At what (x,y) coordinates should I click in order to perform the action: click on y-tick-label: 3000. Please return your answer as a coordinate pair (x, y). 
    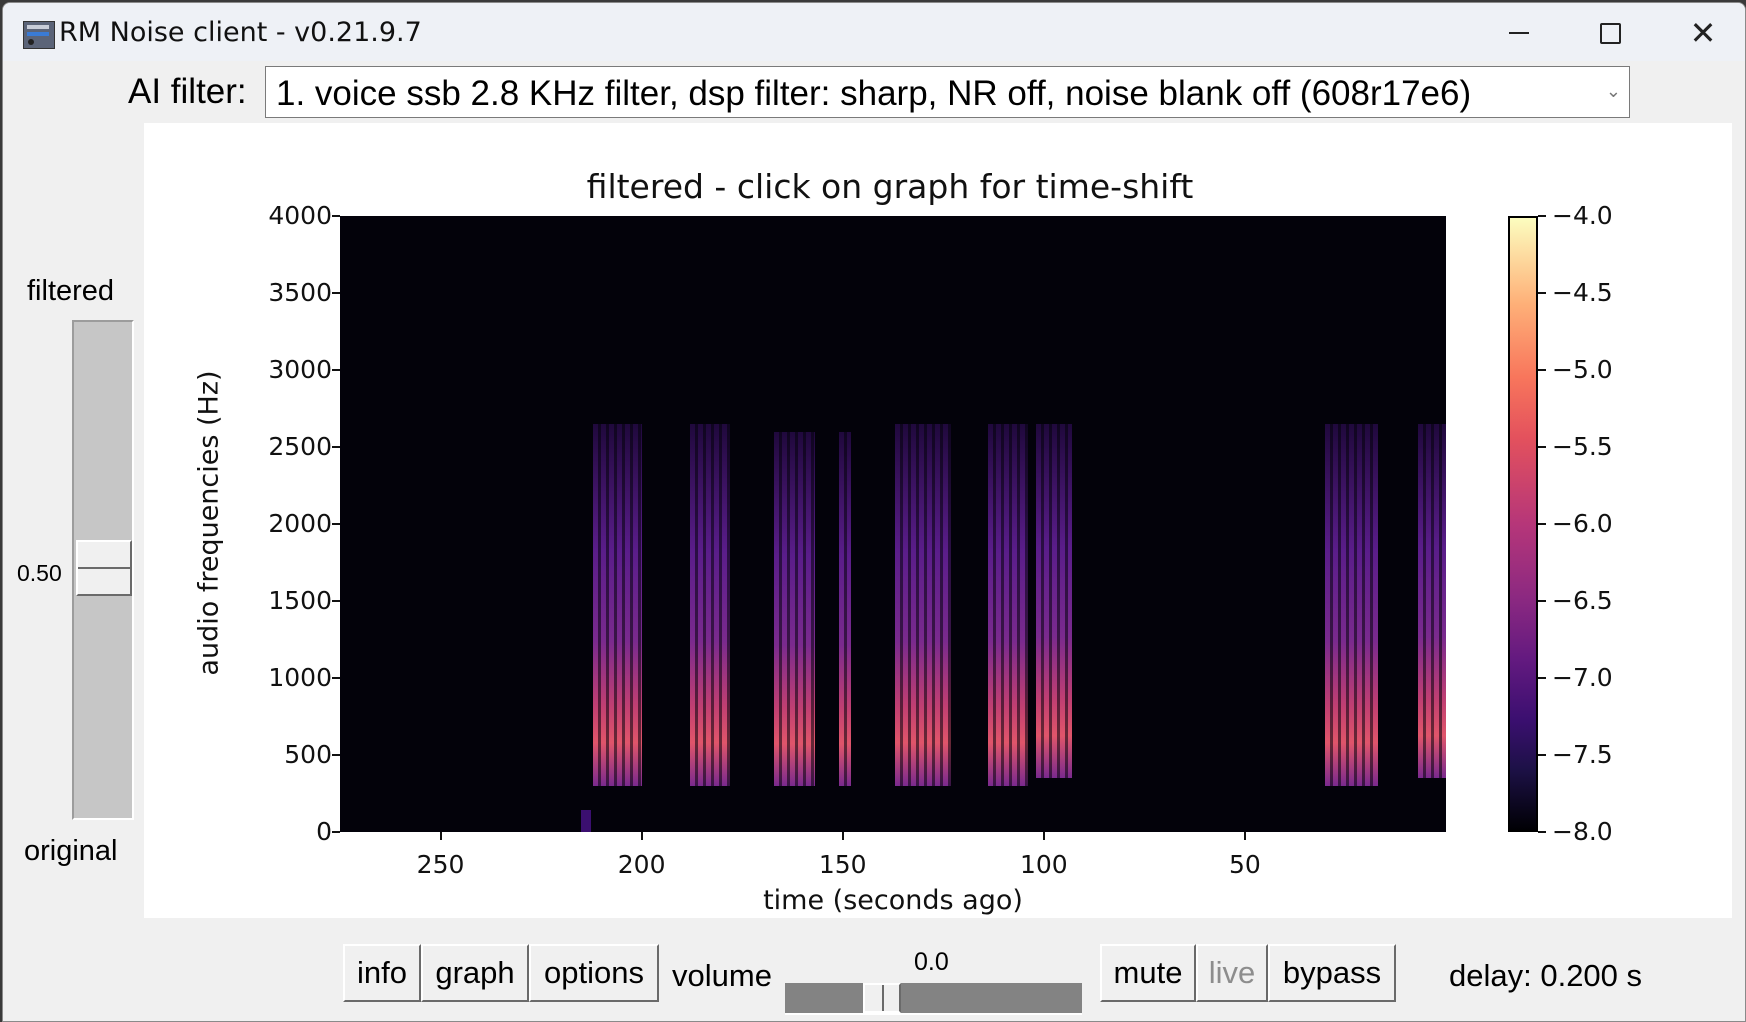
    Looking at the image, I should click on (300, 369).